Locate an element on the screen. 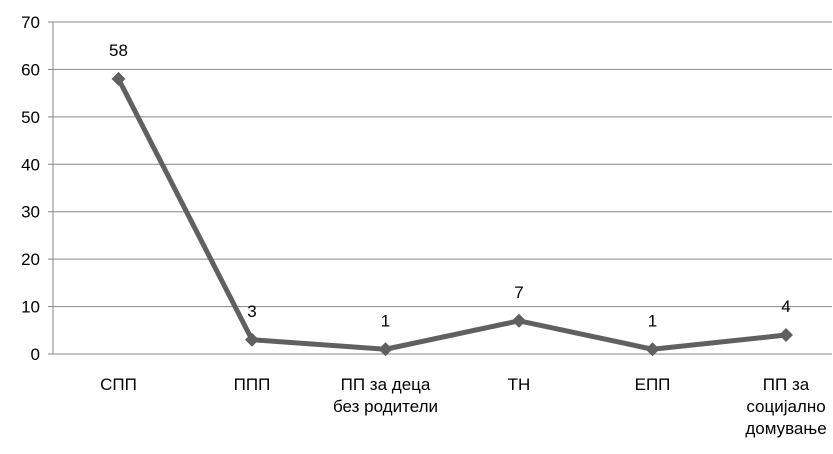  x-tick-label: ТН is located at coordinates (519, 384).